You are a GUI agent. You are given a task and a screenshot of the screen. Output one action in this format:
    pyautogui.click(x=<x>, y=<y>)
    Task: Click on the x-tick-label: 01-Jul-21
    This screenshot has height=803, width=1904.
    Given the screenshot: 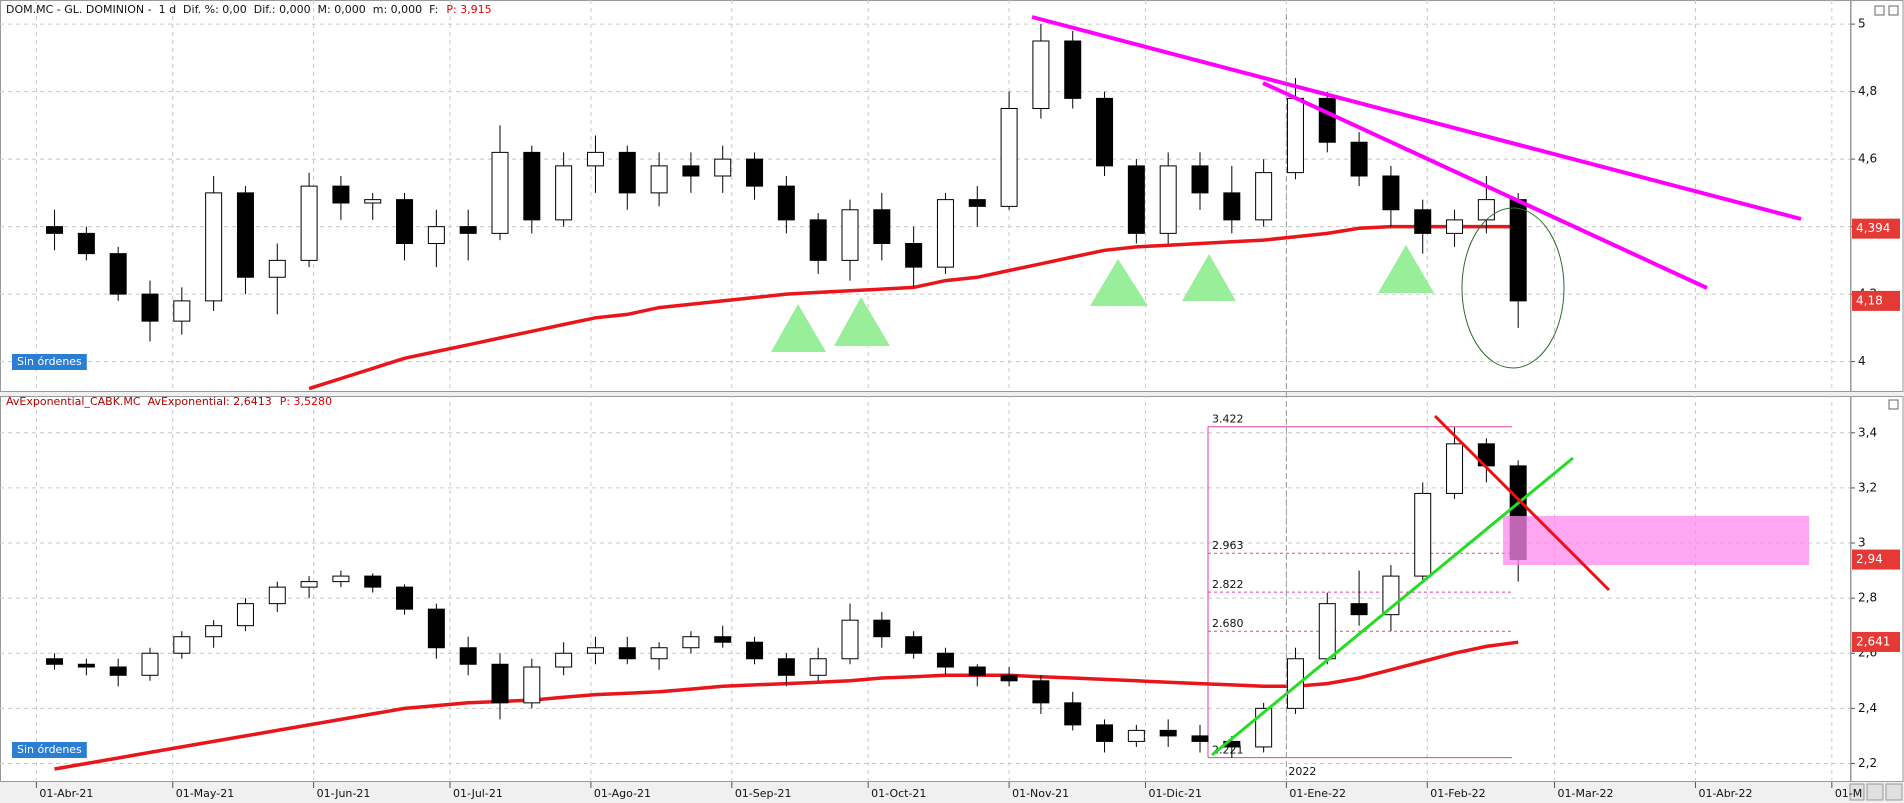 What is the action you would take?
    pyautogui.click(x=478, y=793)
    